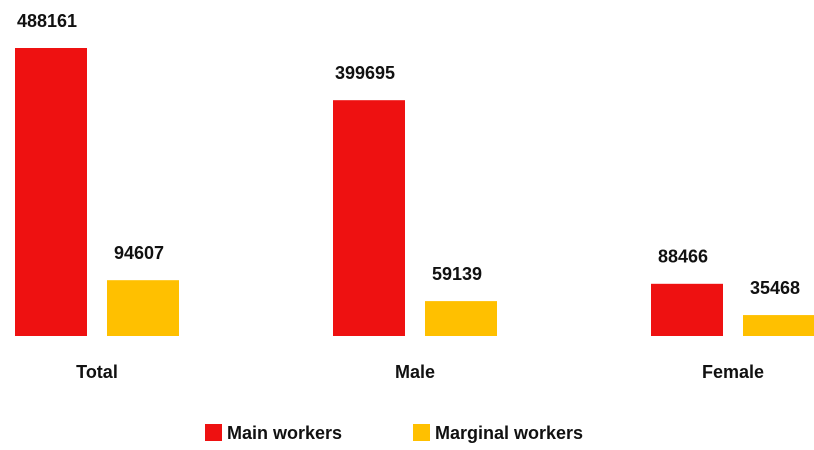  I want to click on value-label: 94607, so click(139, 253).